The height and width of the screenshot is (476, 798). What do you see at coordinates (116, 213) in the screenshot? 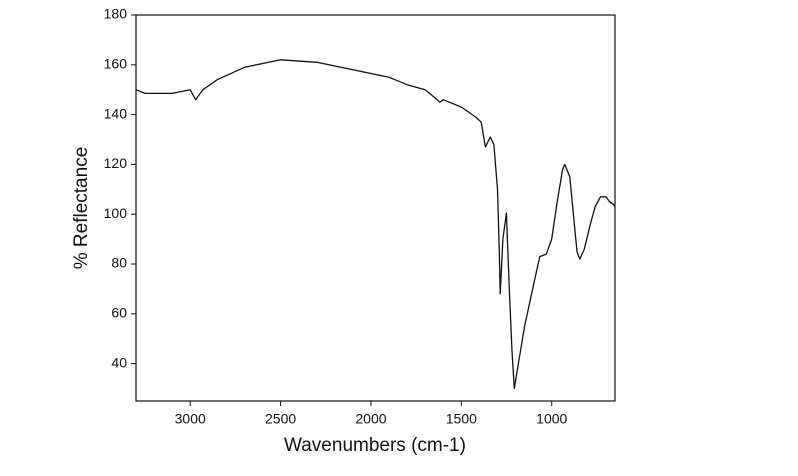
I see `y-tick-label: 100` at bounding box center [116, 213].